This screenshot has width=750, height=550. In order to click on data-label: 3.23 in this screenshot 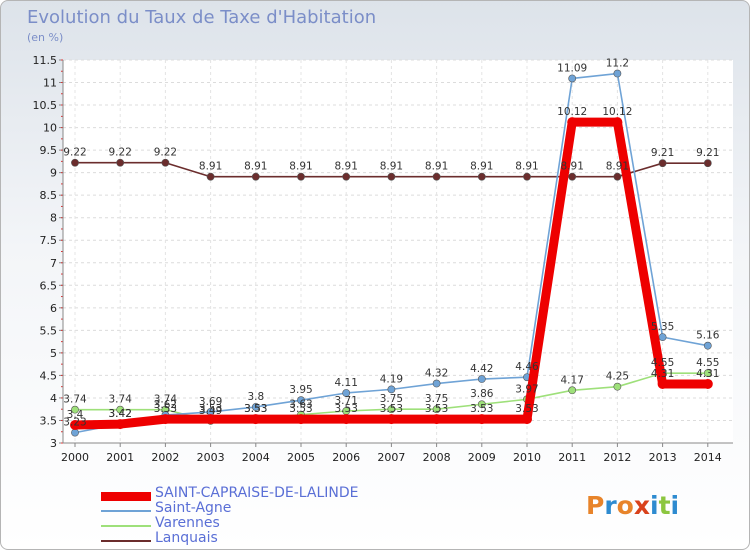, I will do `click(74, 423)`.